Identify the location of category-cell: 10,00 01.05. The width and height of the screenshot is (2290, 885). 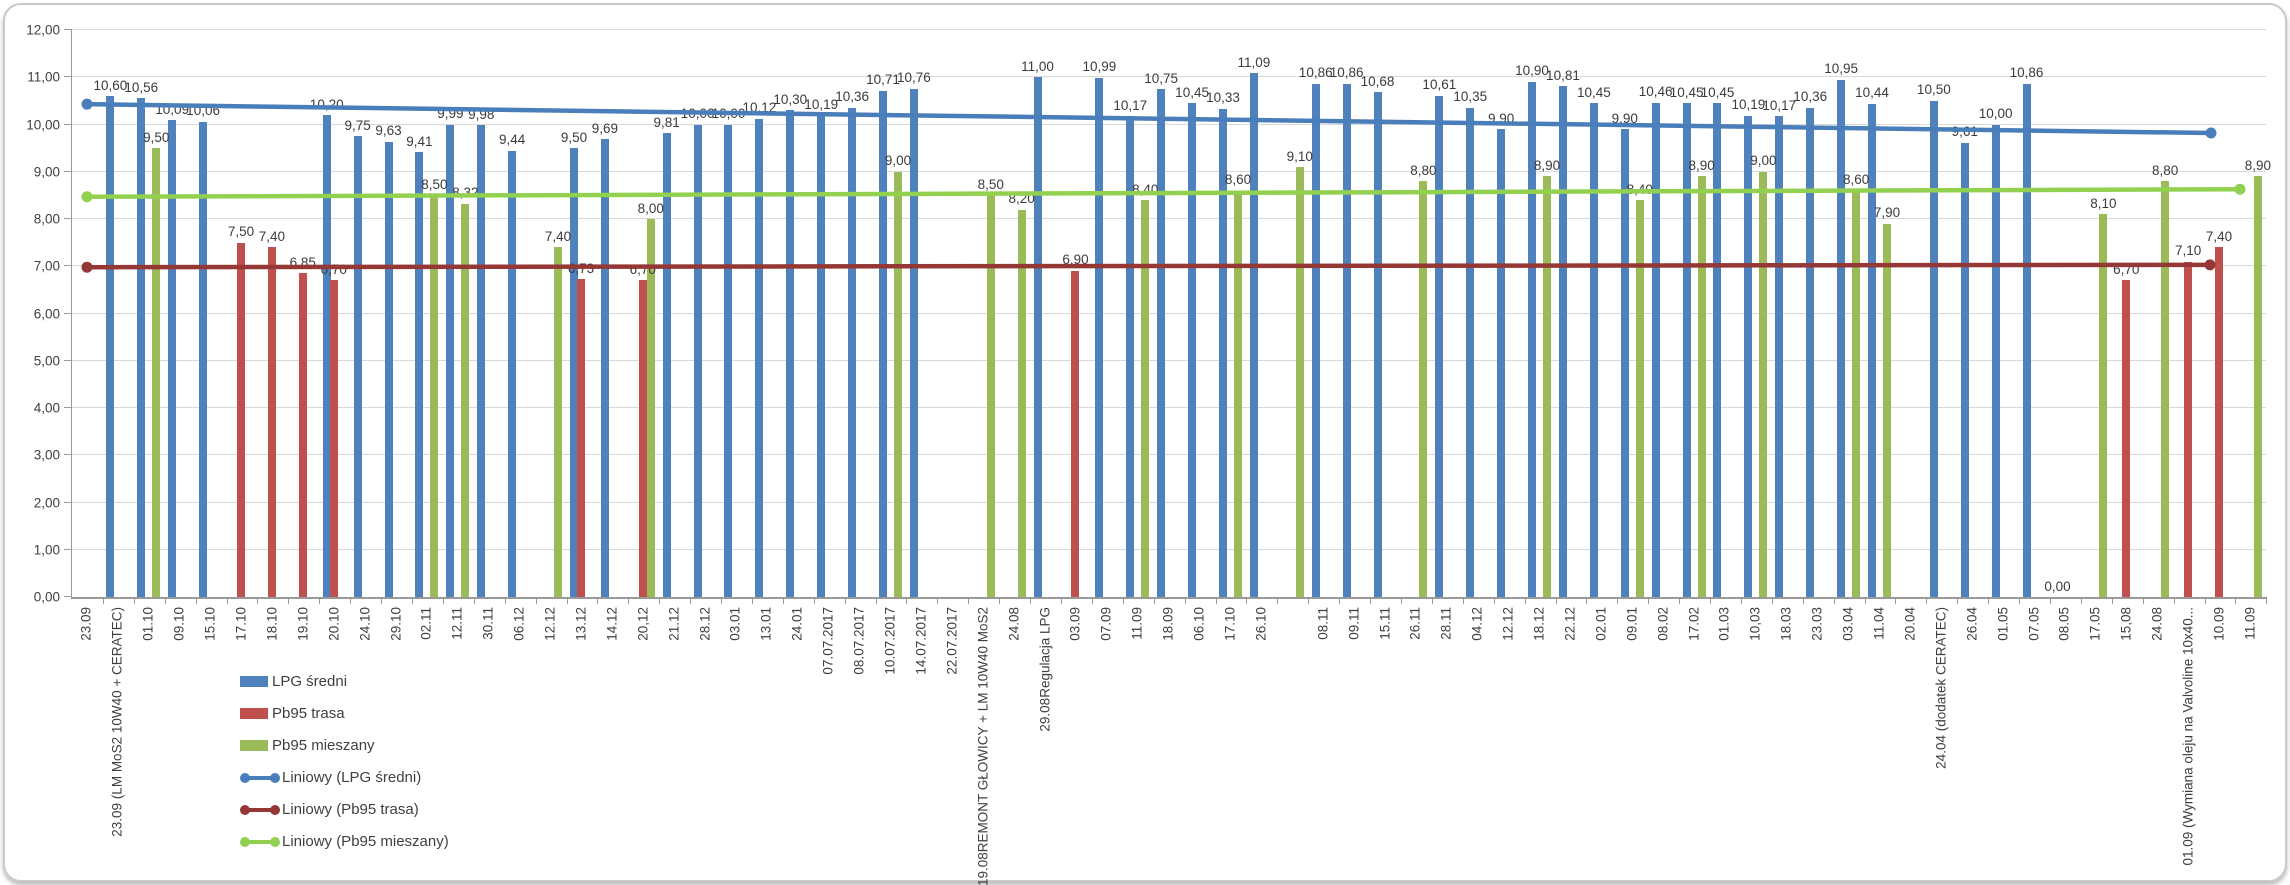
(1999, 335).